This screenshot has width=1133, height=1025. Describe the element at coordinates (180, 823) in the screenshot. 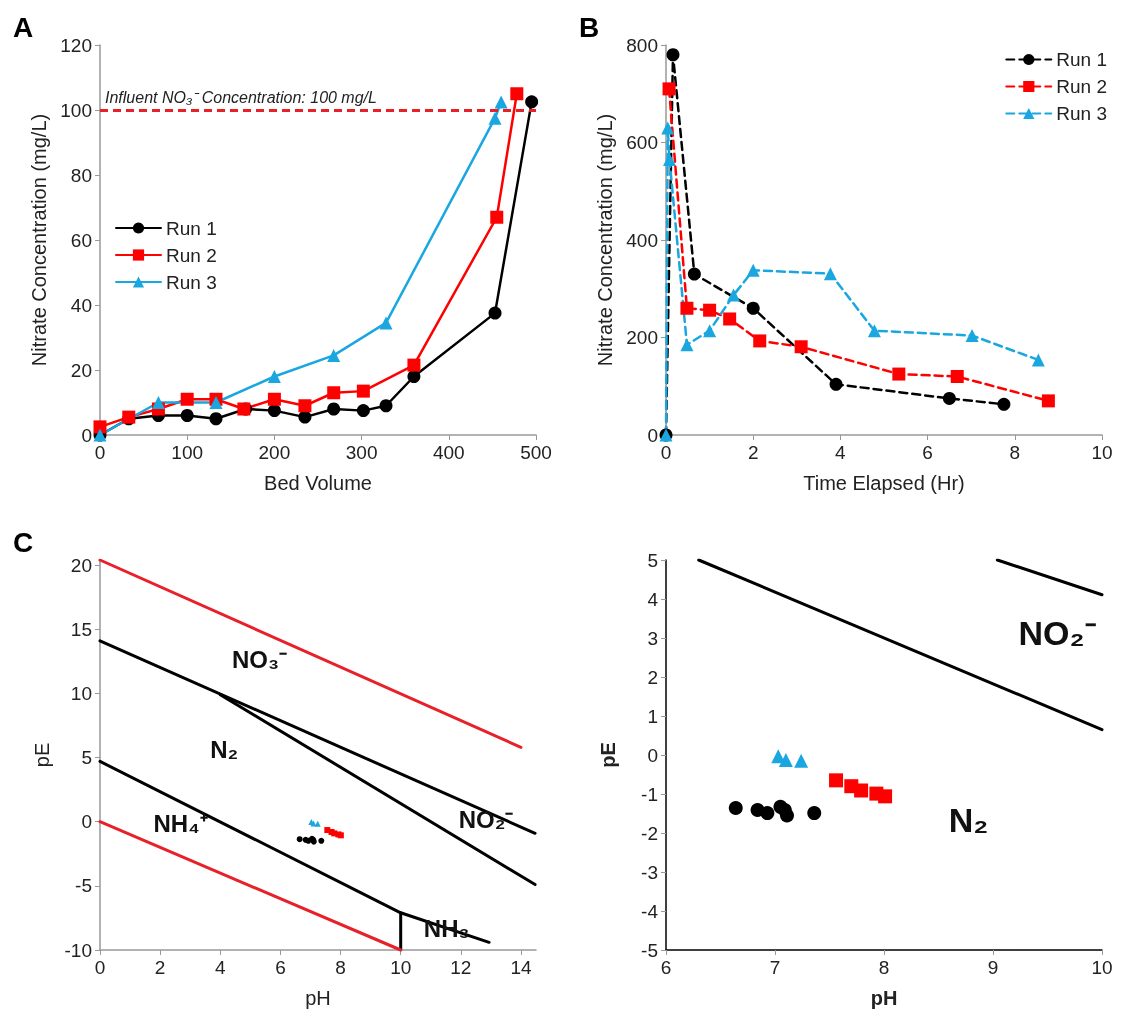

I see `annotation: NH₄⁺` at that location.